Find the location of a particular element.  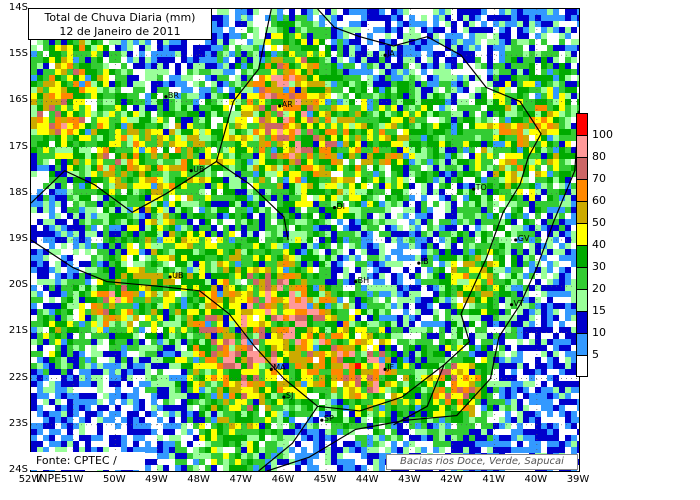

legend-label: 30 is located at coordinates (599, 266).